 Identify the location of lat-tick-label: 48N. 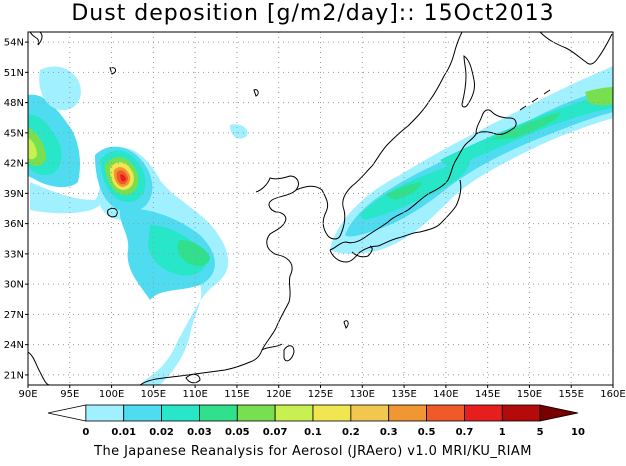
(14, 103).